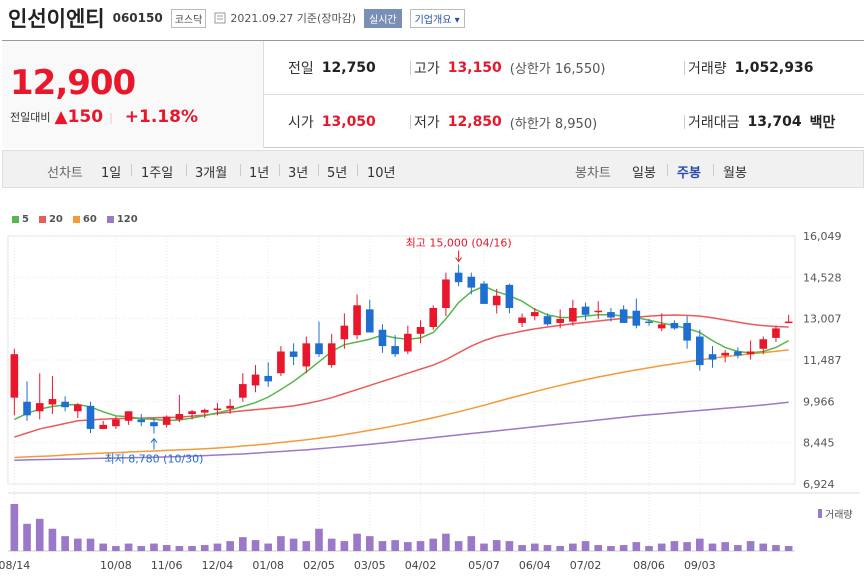 This screenshot has width=866, height=579. Describe the element at coordinates (259, 173) in the screenshot. I see `period-1y: 1년` at that location.